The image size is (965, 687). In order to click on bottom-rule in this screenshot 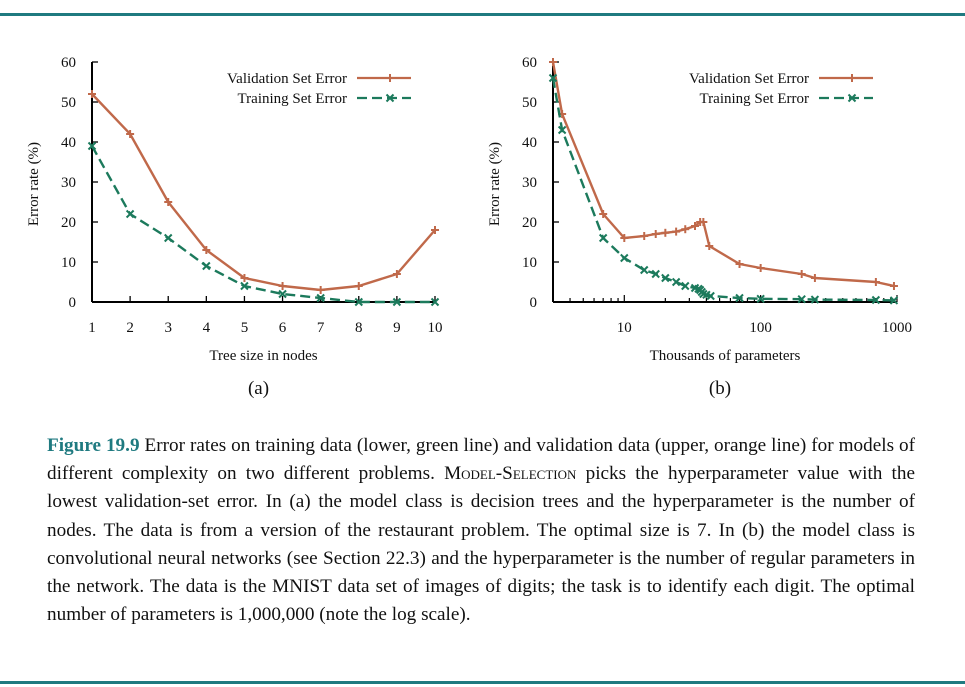, I will do `click(482, 682)`.